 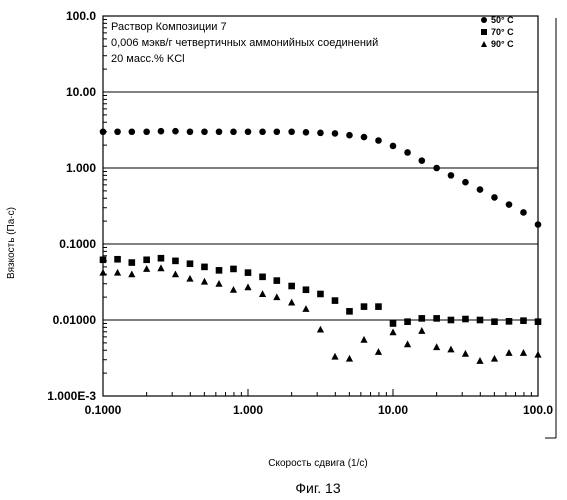 What do you see at coordinates (81, 92) in the screenshot?
I see `y-tick-label: 10.00` at bounding box center [81, 92].